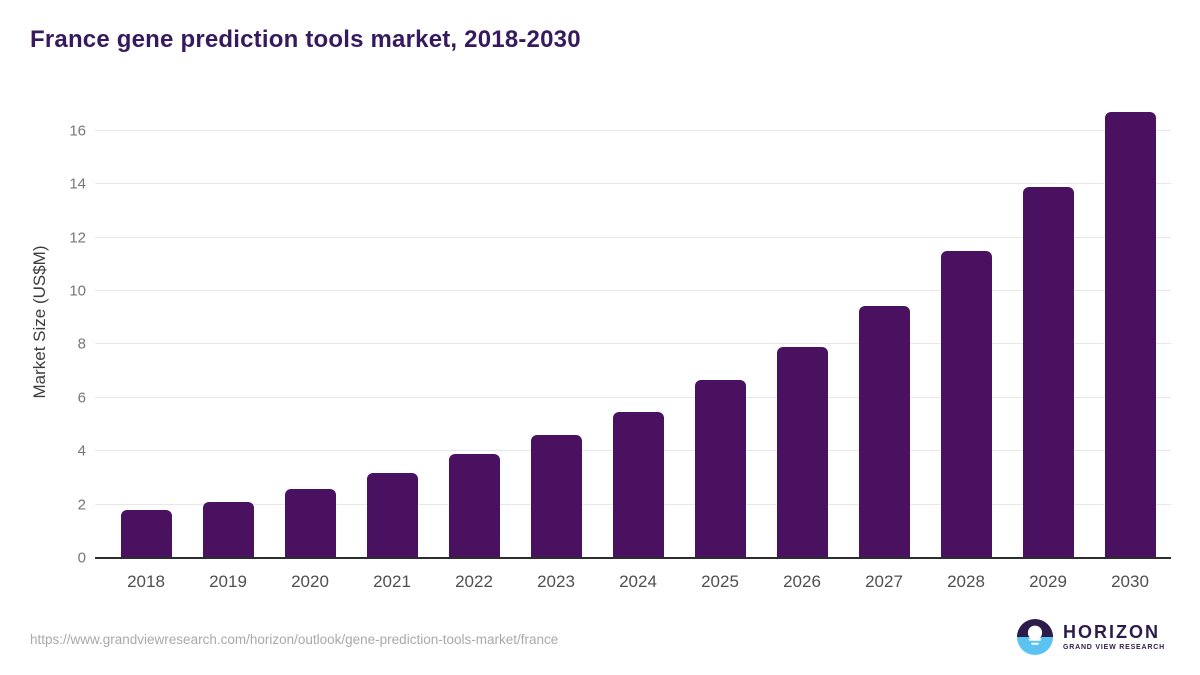  Describe the element at coordinates (884, 431) in the screenshot. I see `bar-2027` at that location.